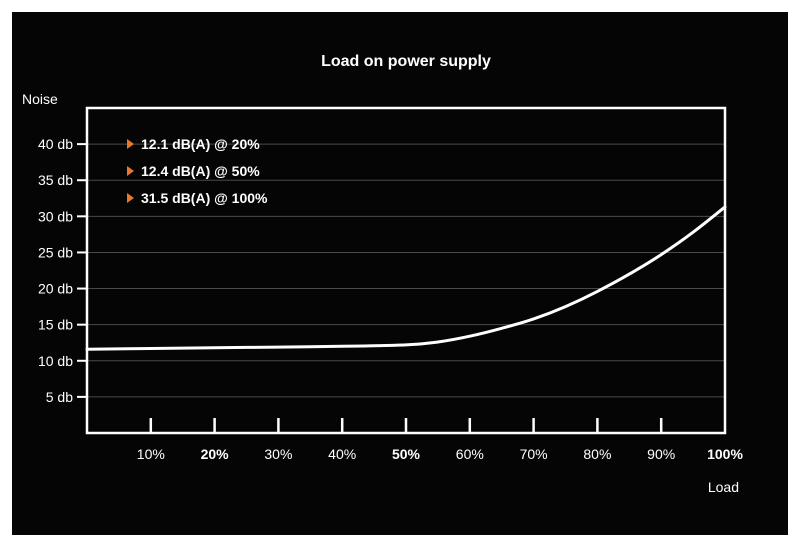 This screenshot has width=800, height=547. What do you see at coordinates (406, 61) in the screenshot?
I see `chart-title: Load on power supply` at bounding box center [406, 61].